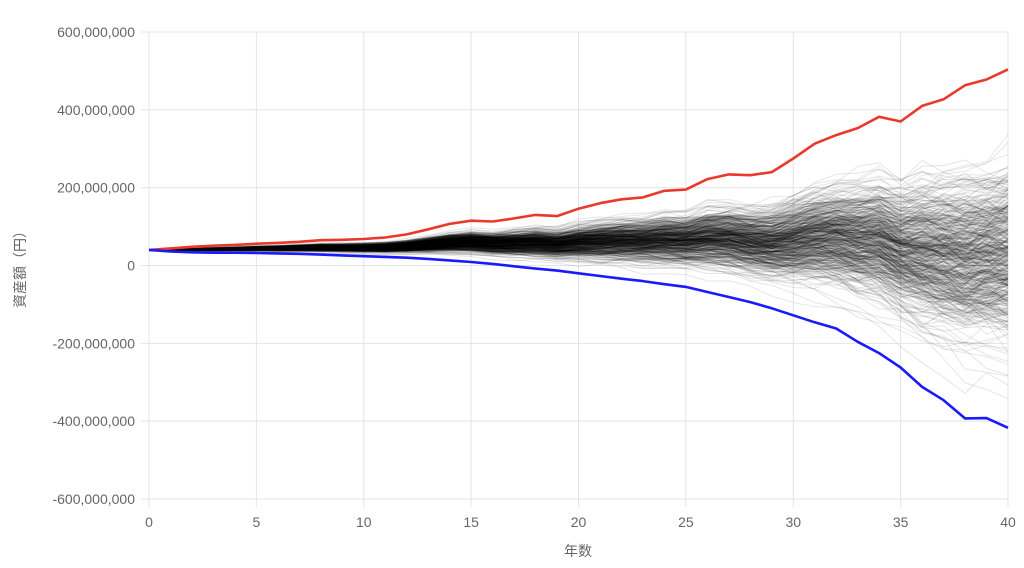  Describe the element at coordinates (579, 522) in the screenshot. I see `x-tick-label: 20` at that location.